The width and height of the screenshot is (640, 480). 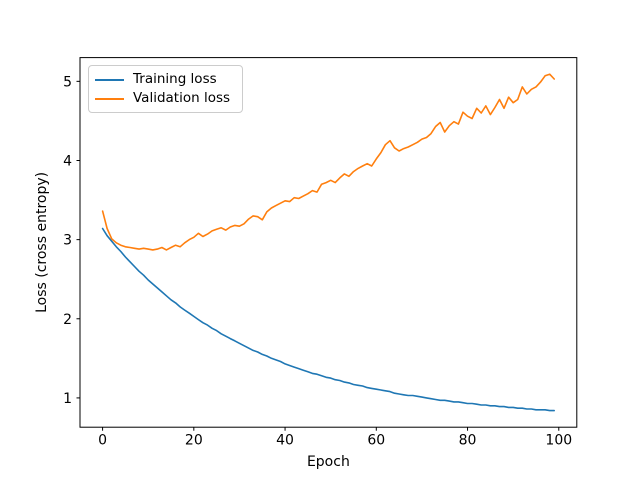 I want to click on x-tick-label: 100, so click(x=558, y=441).